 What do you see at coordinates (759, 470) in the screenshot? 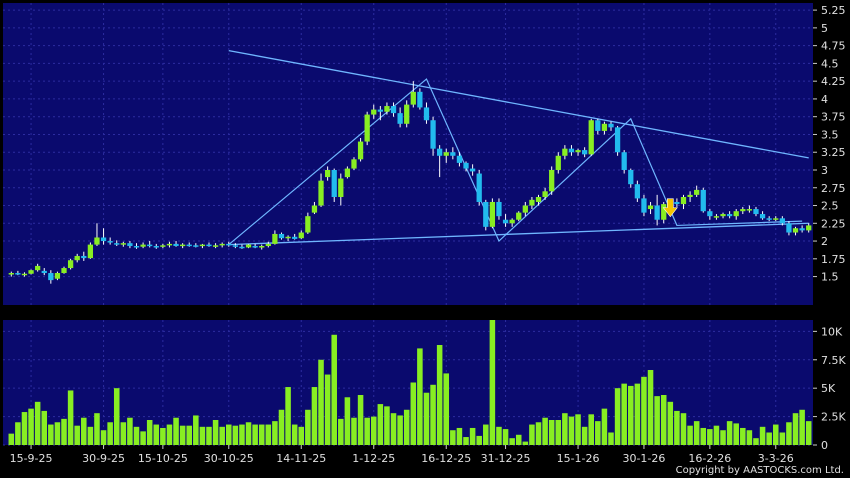
I see `copyright-text: Copyright by AASTOCKS.com Ltd.` at bounding box center [759, 470].